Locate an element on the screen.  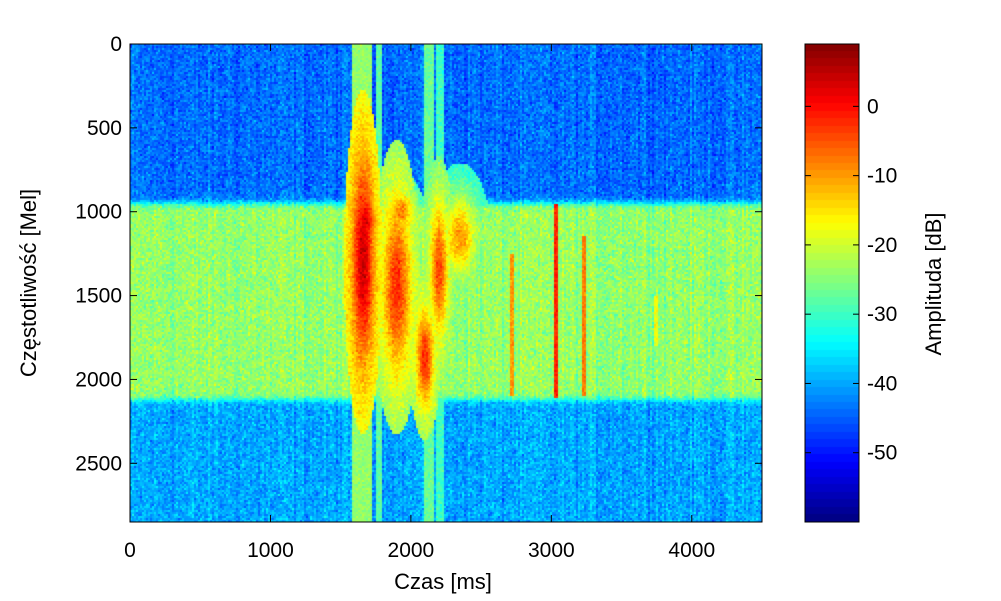
colorbar-gradient is located at coordinates (832, 283).